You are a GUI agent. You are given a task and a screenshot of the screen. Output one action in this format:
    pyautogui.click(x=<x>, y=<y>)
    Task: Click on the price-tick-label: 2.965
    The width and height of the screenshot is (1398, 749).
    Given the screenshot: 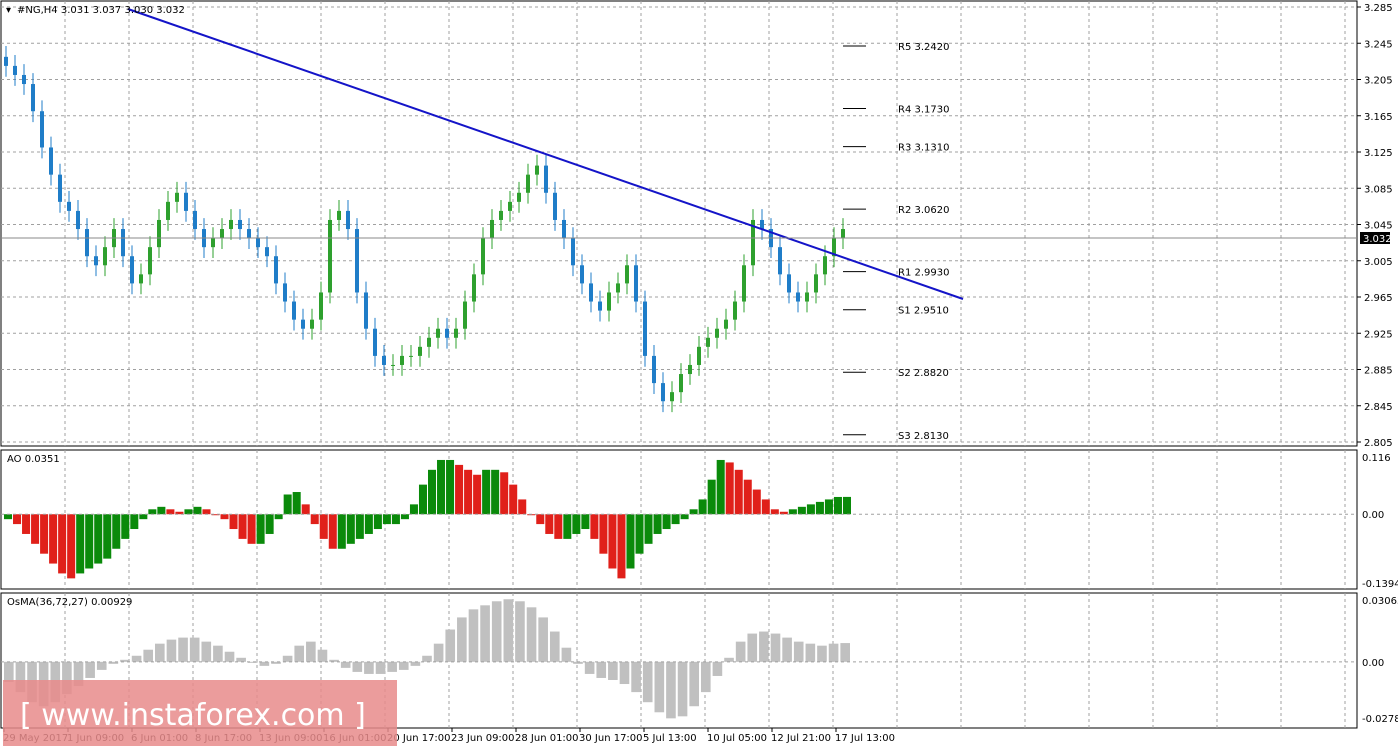 What is the action you would take?
    pyautogui.click(x=1378, y=298)
    